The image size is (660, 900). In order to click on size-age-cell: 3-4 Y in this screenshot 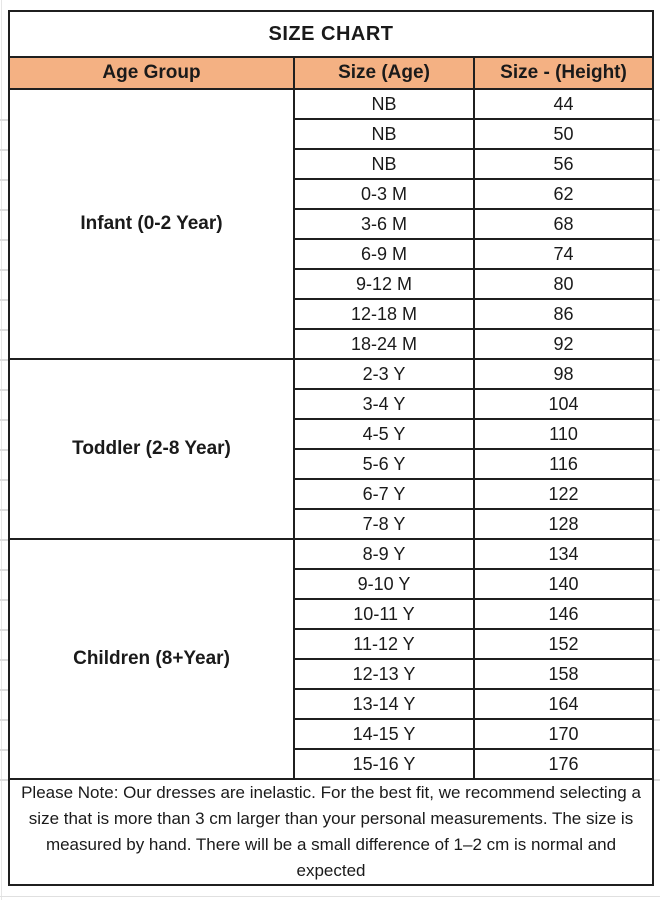, I will do `click(384, 404)`.